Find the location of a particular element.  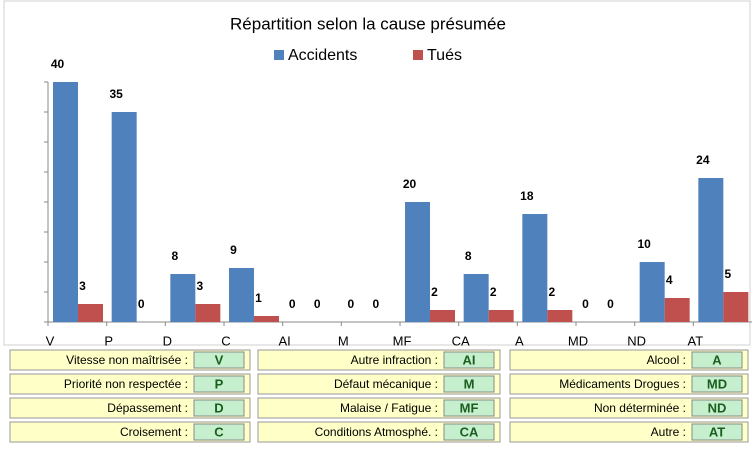

code-label: Alcool : is located at coordinates (666, 360).